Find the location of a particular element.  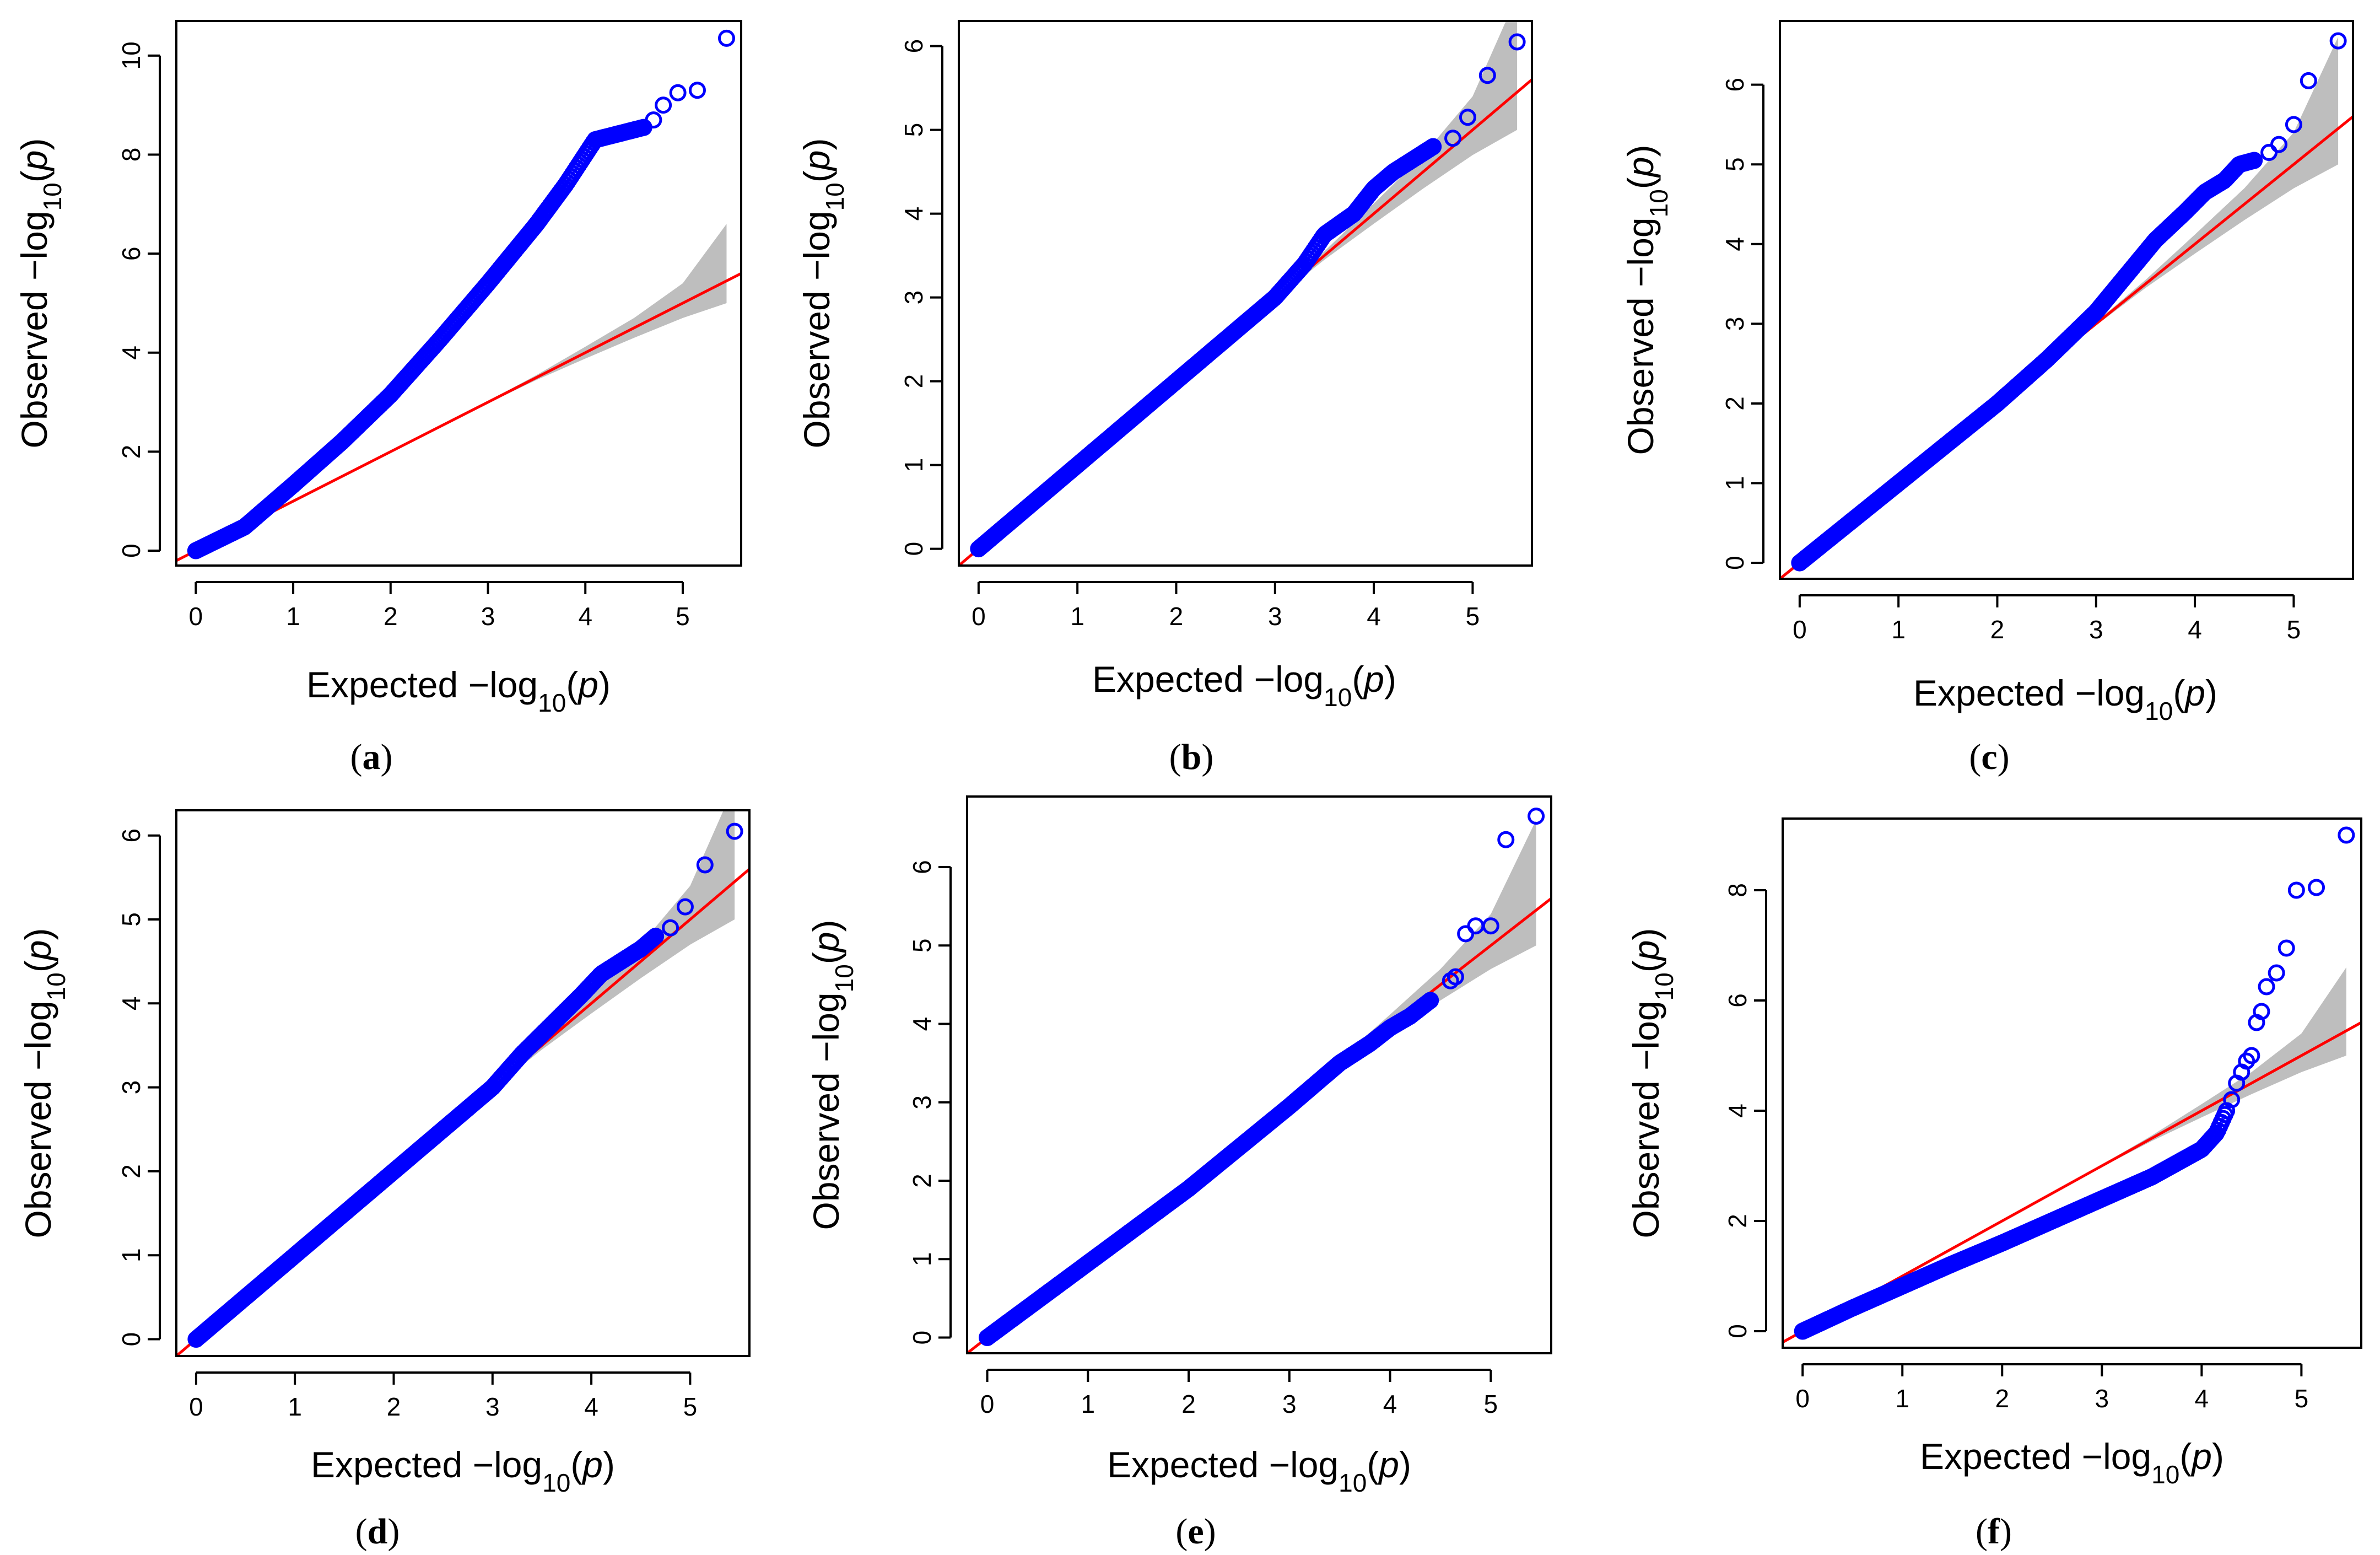

y-tick-label: 10 is located at coordinates (131, 55).